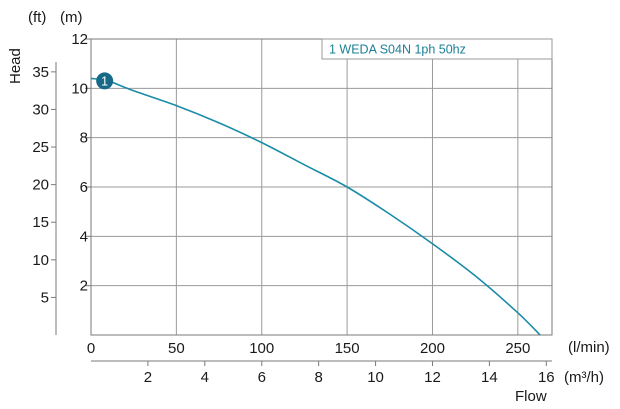 The image size is (620, 409). Describe the element at coordinates (309, 348) in the screenshot. I see `x-axis-primary-ticks: 0 50 100 150 200 250` at that location.